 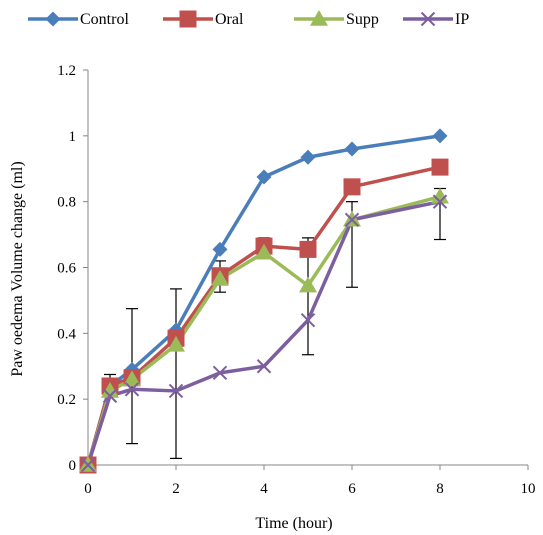 I want to click on legend-marker-supp, so click(x=319, y=18).